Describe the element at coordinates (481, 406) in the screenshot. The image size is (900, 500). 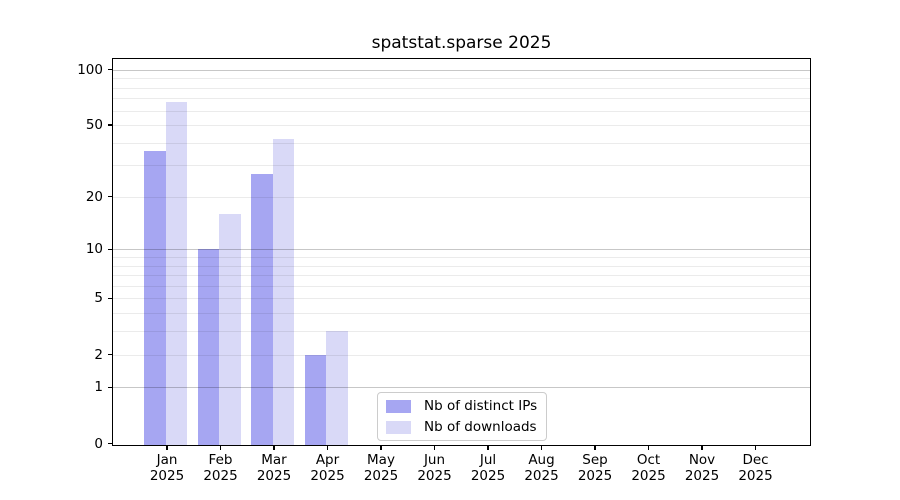
I see `legend-label: Nb of distinct IPs` at that location.